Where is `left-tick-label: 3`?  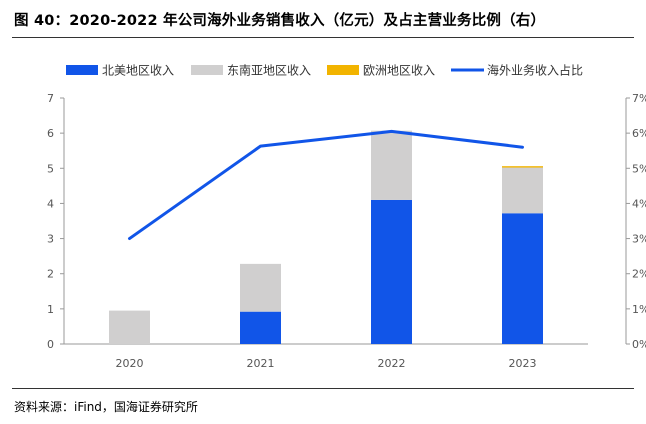
left-tick-label: 3 is located at coordinates (50, 239).